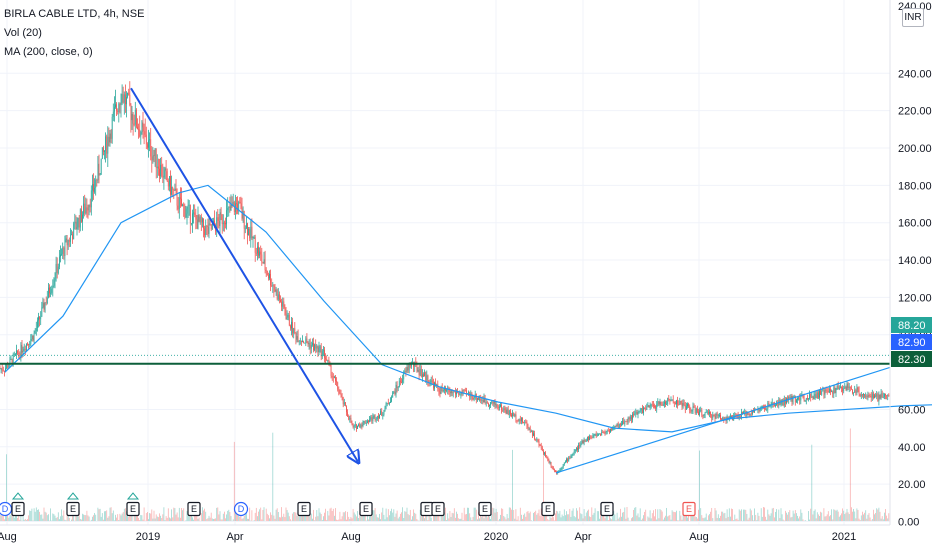  I want to click on y-tick-label: 60.00, so click(912, 410).